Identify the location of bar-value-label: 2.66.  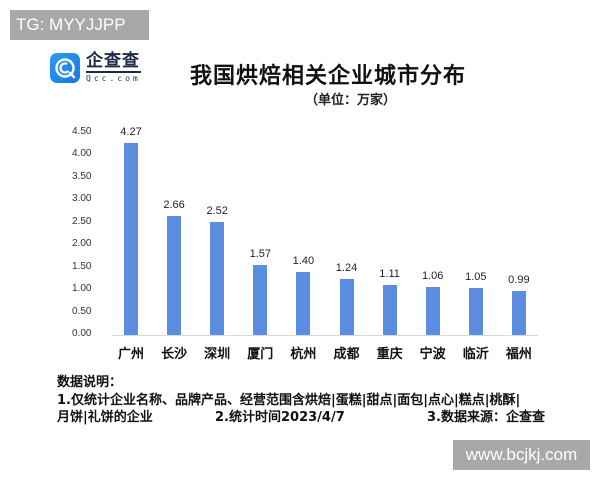
(174, 204).